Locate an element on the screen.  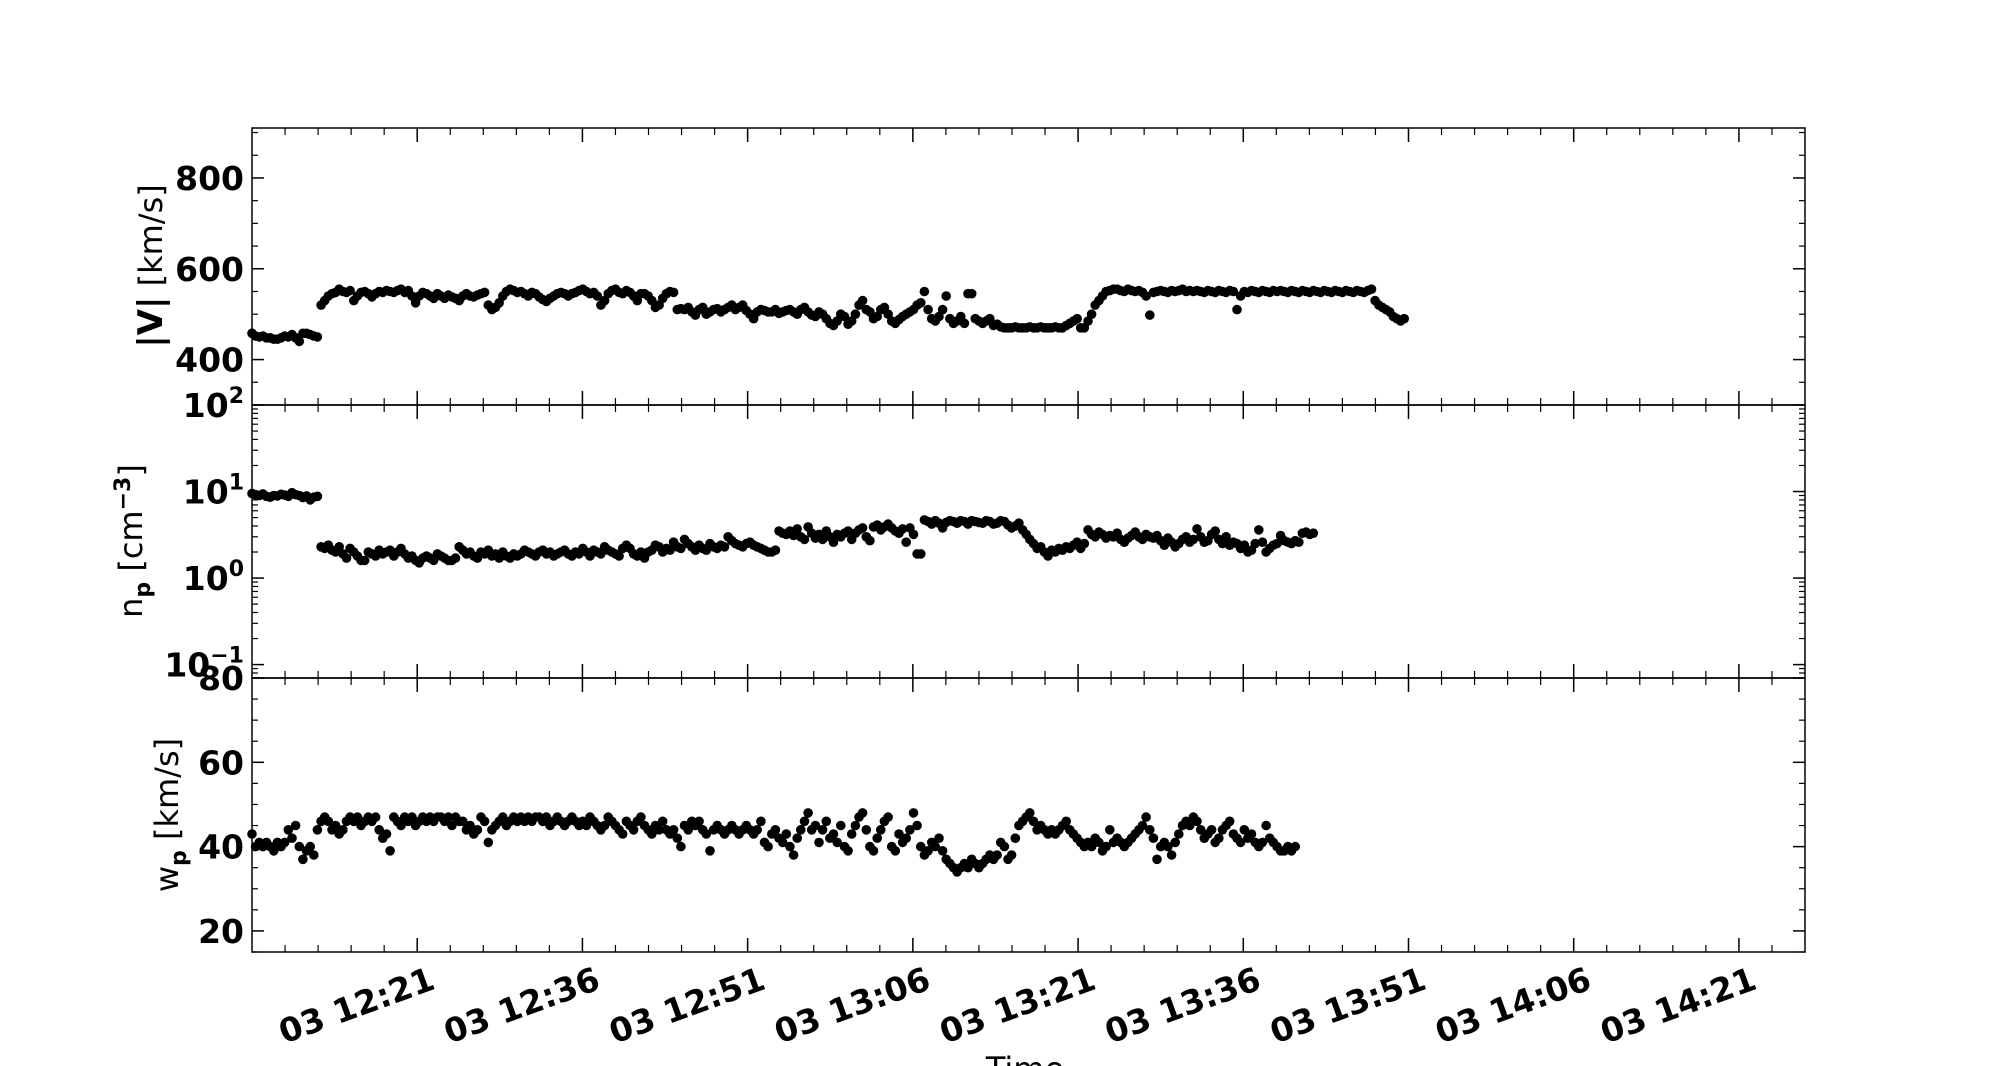
density-points is located at coordinates (783, 527).